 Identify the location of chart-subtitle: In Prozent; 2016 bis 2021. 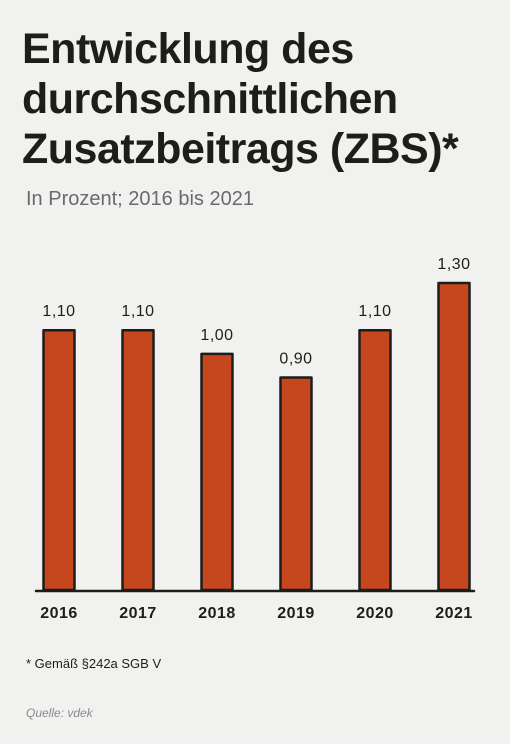
(140, 199).